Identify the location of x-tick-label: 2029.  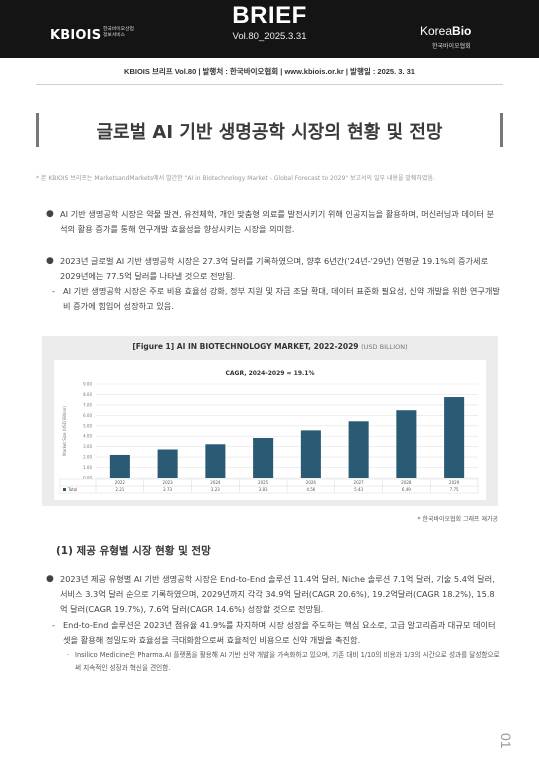
(454, 482).